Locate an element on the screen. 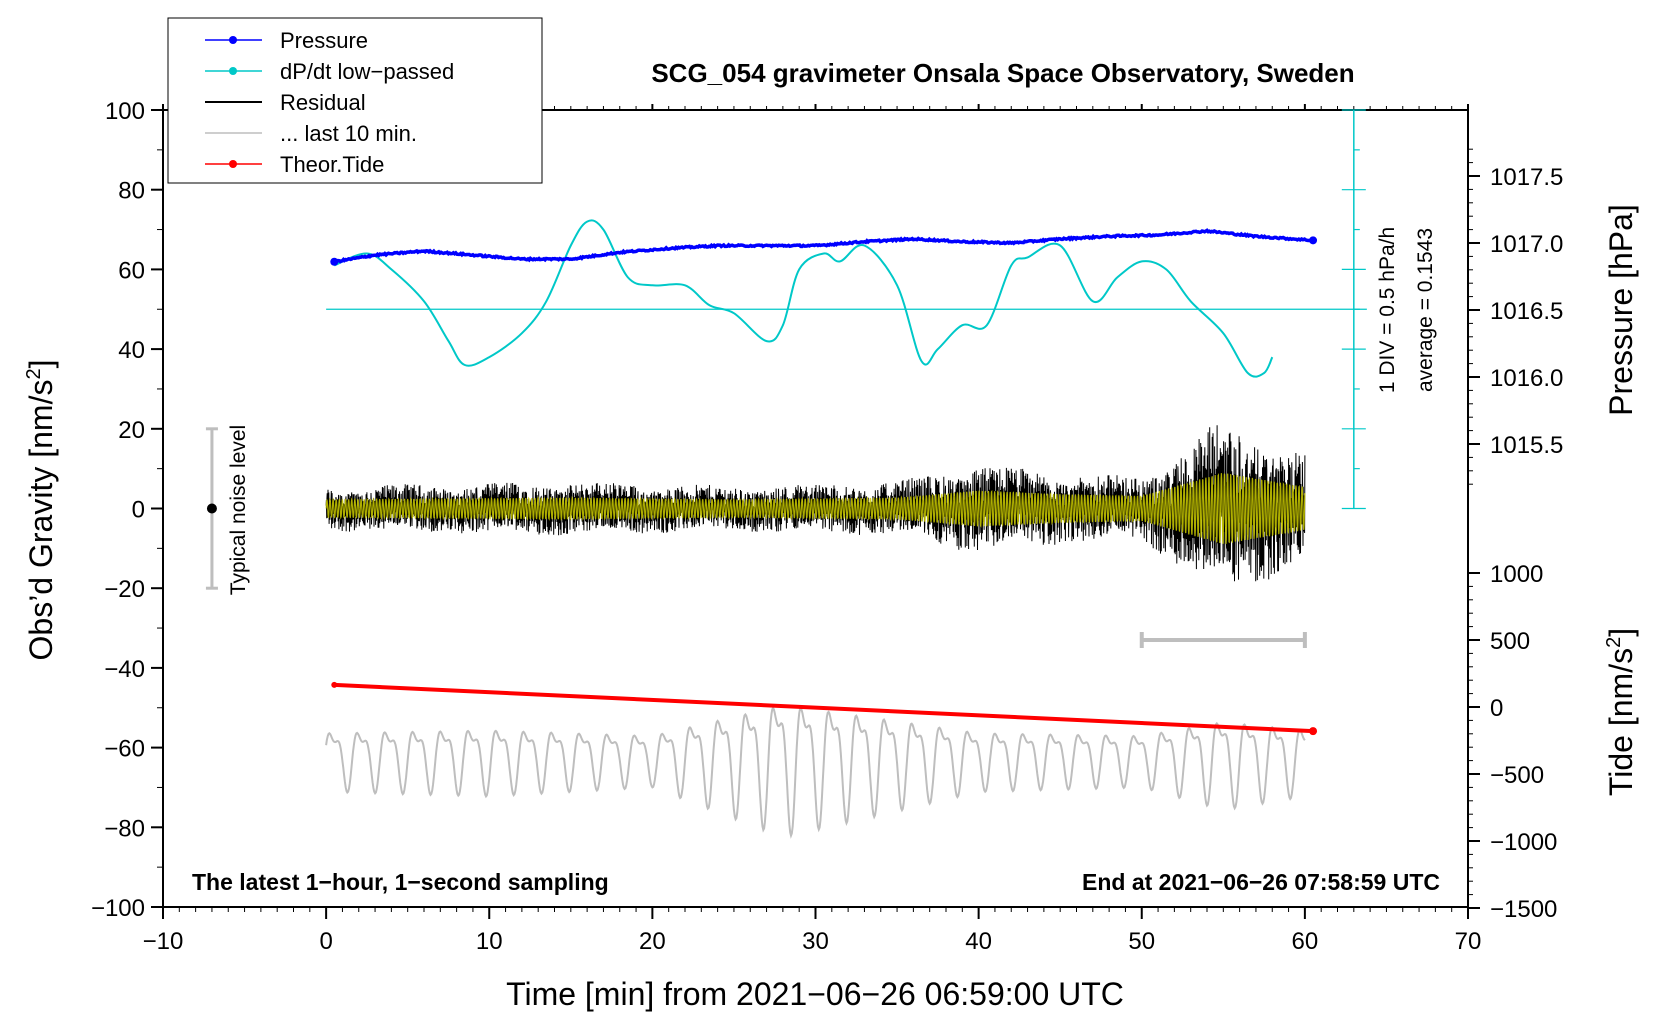 The image size is (1660, 1020). y-tick-label: −60 is located at coordinates (124, 749).